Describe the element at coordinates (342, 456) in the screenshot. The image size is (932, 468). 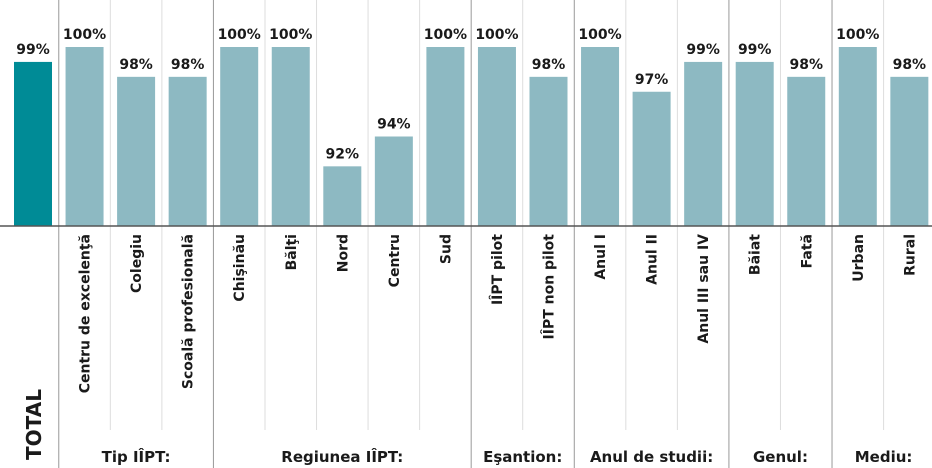
I see `group-label: Regiunea IÎPT:` at that location.